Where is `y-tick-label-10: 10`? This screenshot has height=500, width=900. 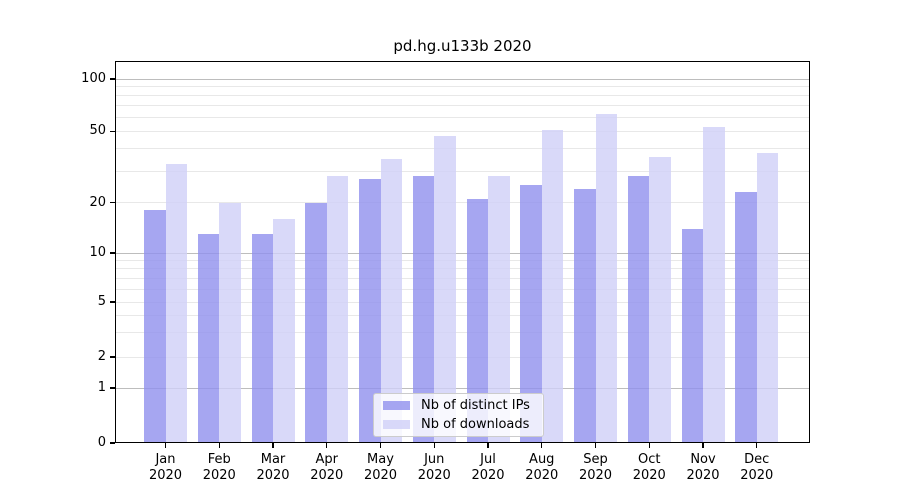 y-tick-label-10: 10 is located at coordinates (97, 252).